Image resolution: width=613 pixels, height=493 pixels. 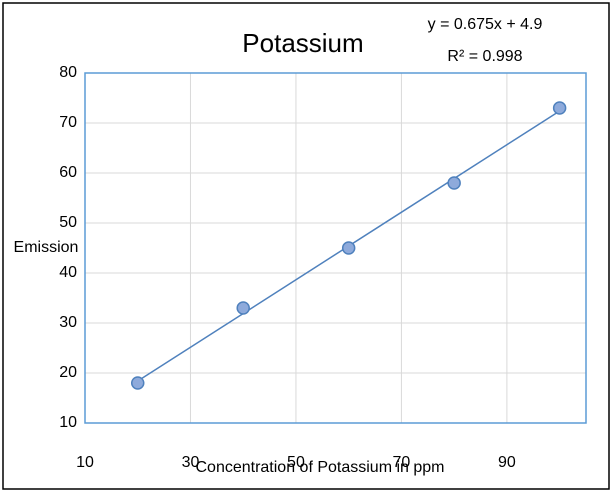 I want to click on x-tick-label: 30, so click(x=191, y=462).